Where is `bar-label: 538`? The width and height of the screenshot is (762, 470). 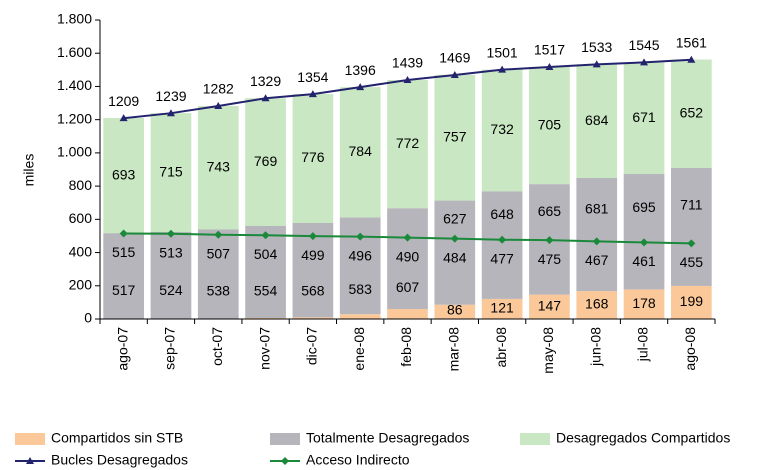 bar-label: 538 is located at coordinates (219, 290).